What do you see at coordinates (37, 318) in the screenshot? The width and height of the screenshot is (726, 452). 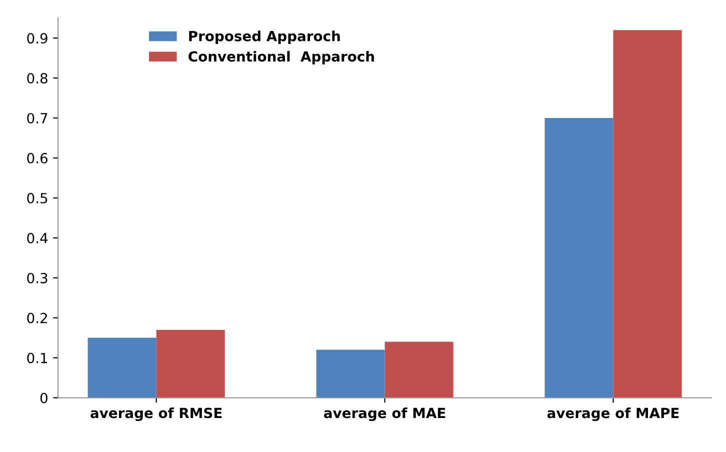 I see `y-tick-label: 0.2` at bounding box center [37, 318].